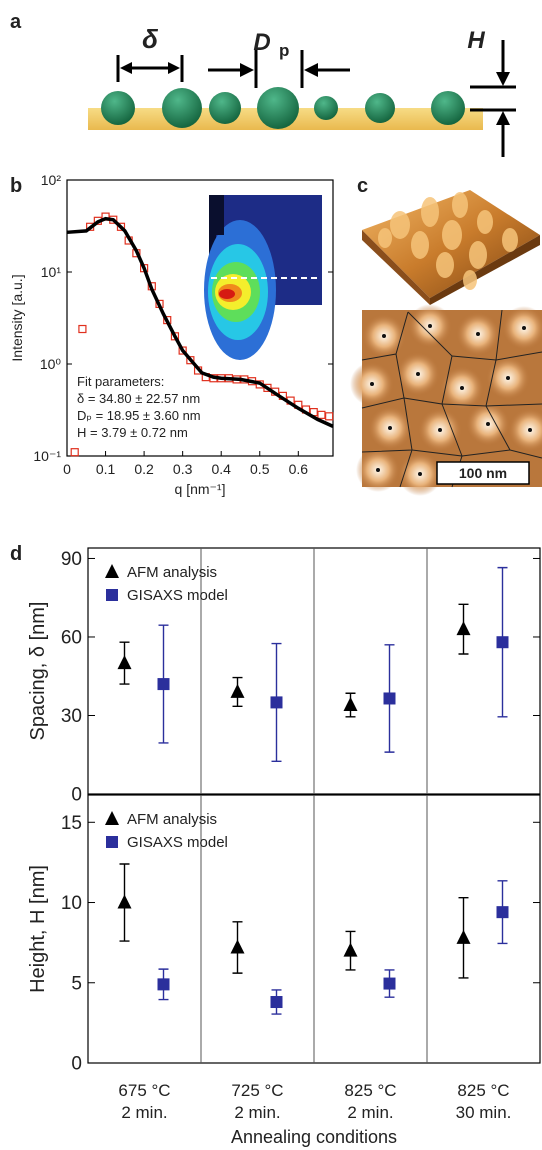 Image resolution: width=542 pixels, height=1150 pixels. I want to click on annotation: Dₚ = 18.95 ± 3.60 nm, so click(139, 415).